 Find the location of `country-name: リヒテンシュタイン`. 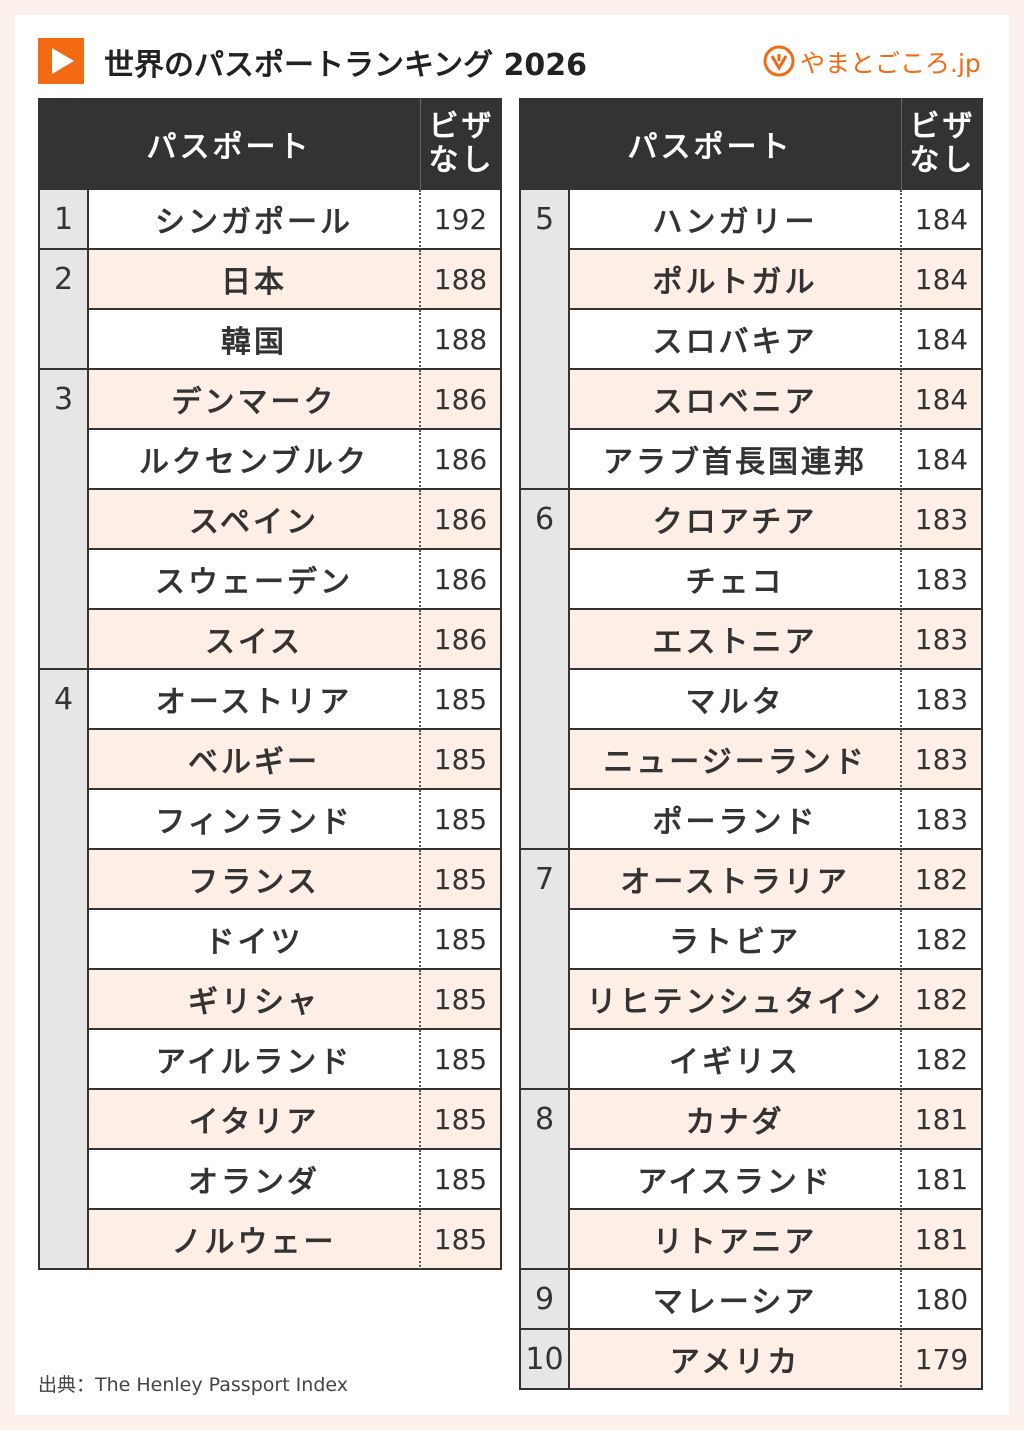

country-name: リヒテンシュタイン is located at coordinates (736, 1000).